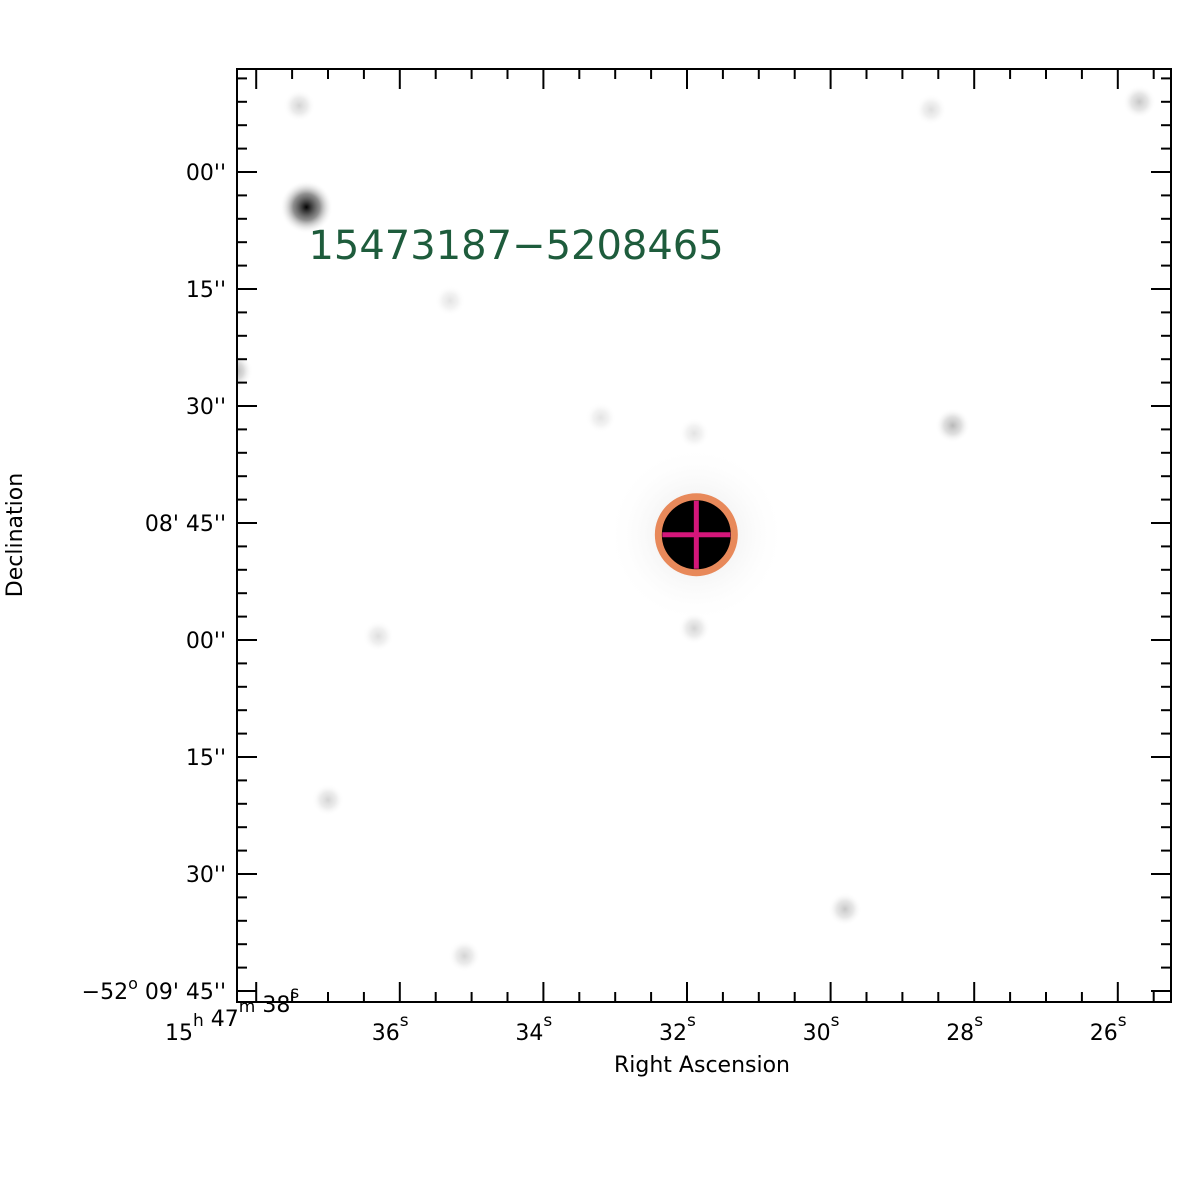  What do you see at coordinates (646, 1014) in the screenshot?
I see `x-tick-labels: 15h 47m 38s 36s 34s 32s 30s 28s 26s` at bounding box center [646, 1014].